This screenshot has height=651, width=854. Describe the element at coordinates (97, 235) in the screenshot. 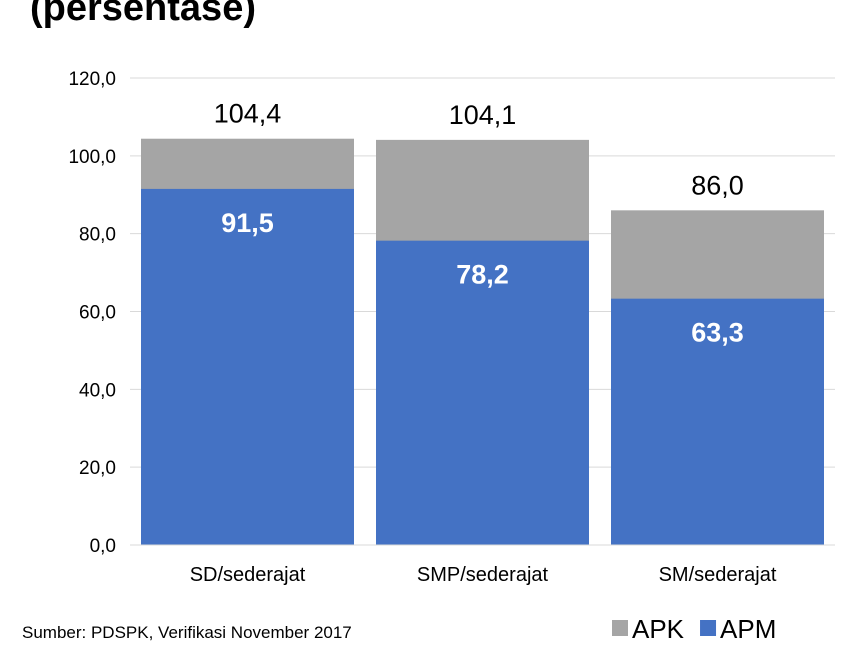

I see `y-tick-label: 80,0` at that location.